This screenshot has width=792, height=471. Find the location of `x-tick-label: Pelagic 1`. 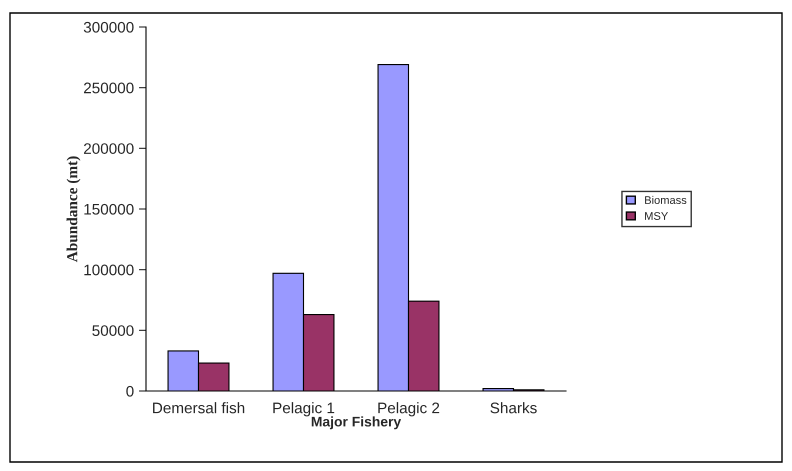

x-tick-label: Pelagic 1 is located at coordinates (303, 409).